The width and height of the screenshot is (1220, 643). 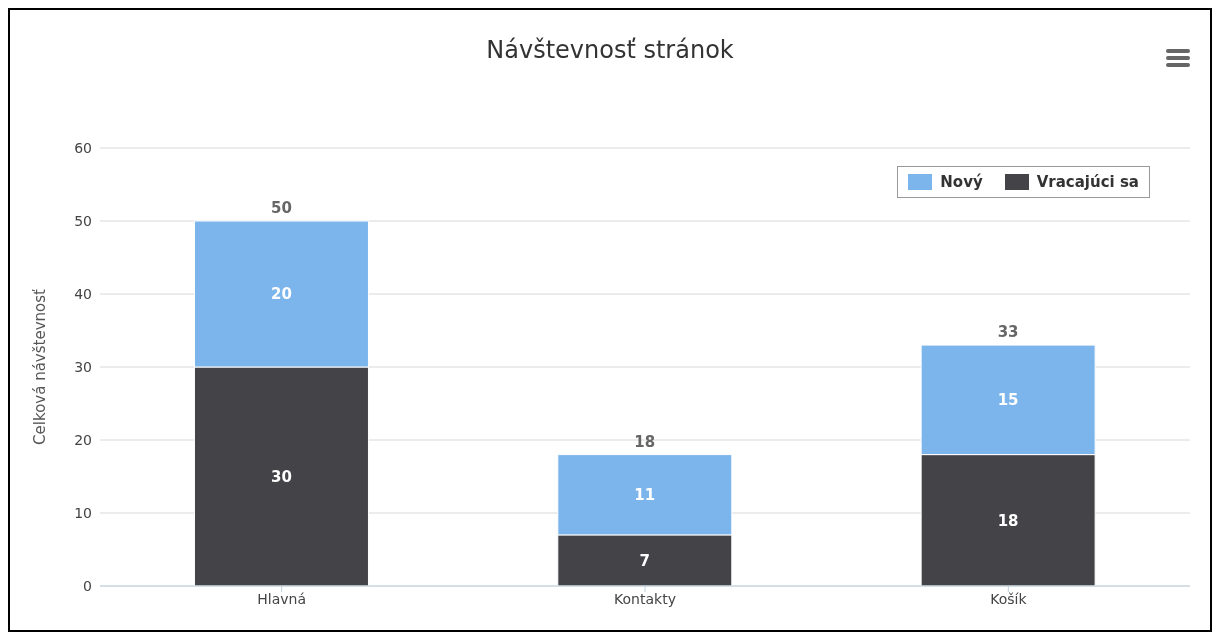 What do you see at coordinates (645, 441) in the screenshot?
I see `total-label: 18` at bounding box center [645, 441].